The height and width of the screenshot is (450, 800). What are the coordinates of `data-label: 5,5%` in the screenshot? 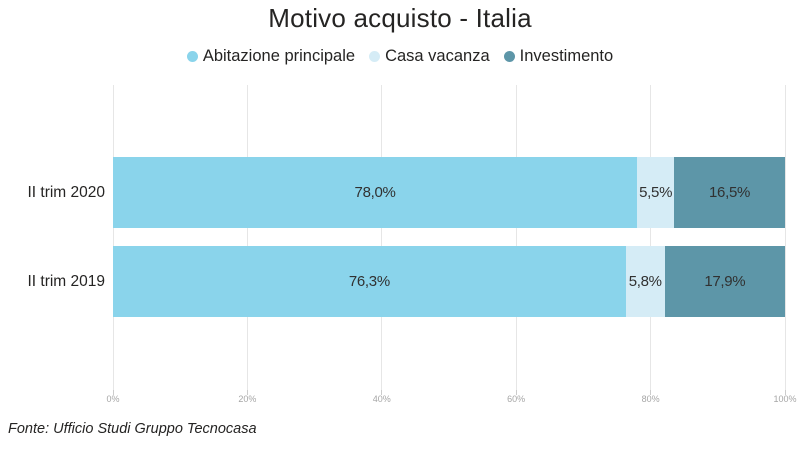 It's located at (656, 192).